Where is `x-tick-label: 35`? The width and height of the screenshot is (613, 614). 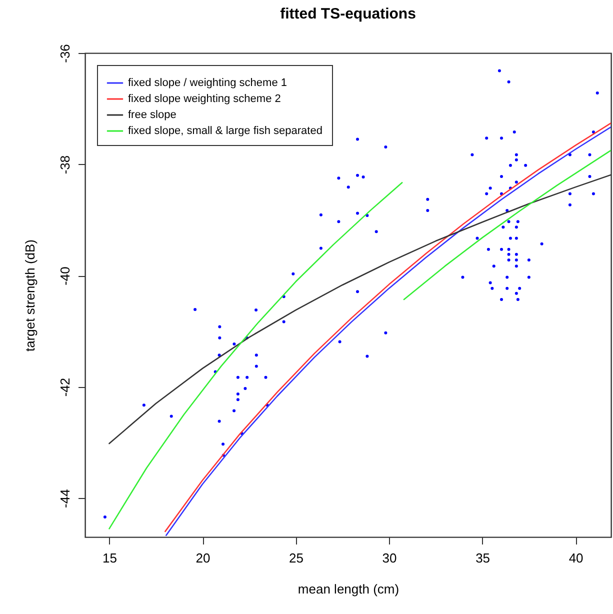
x-tick-label: 35 is located at coordinates (483, 558).